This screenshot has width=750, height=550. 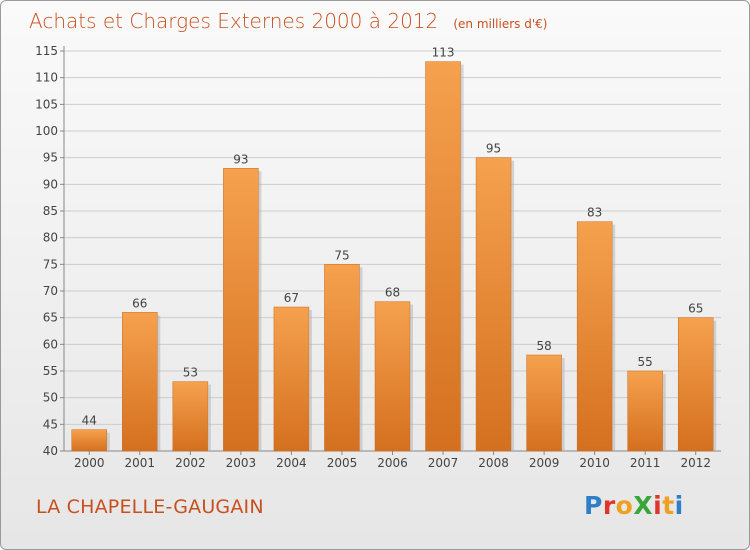 I want to click on bar-value-label: 55, so click(x=645, y=362).